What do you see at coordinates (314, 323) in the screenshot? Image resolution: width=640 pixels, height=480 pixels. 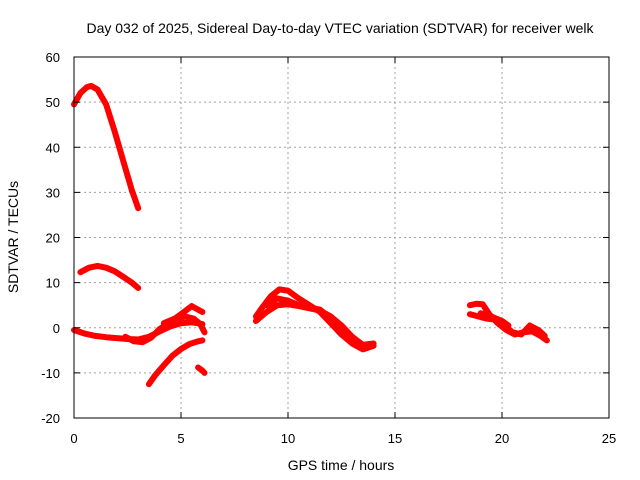 I see `series-arc-noon-c` at bounding box center [314, 323].